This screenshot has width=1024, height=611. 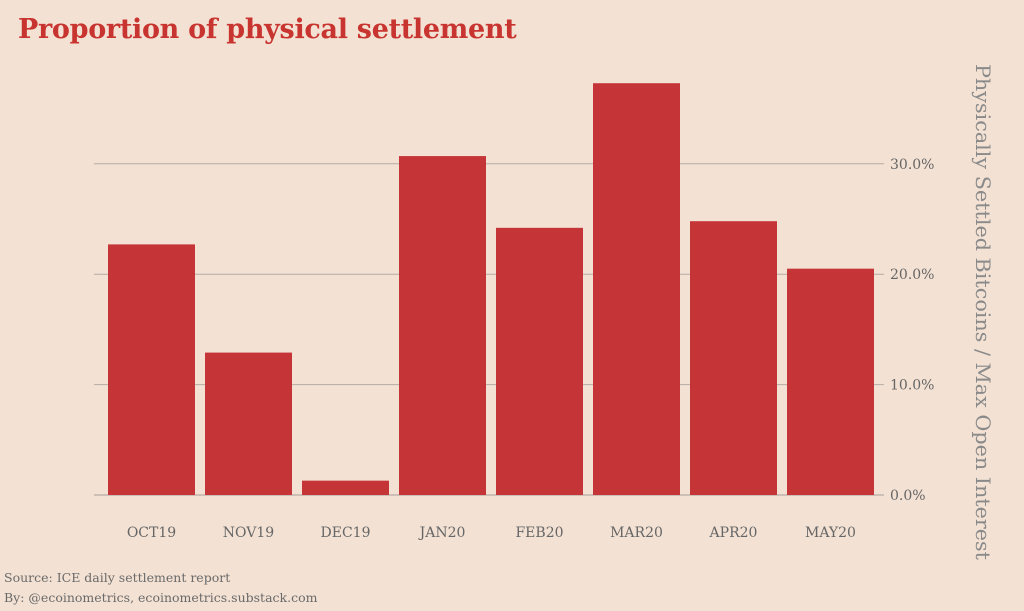 I want to click on y-tick-label: 0.0%, so click(x=908, y=496).